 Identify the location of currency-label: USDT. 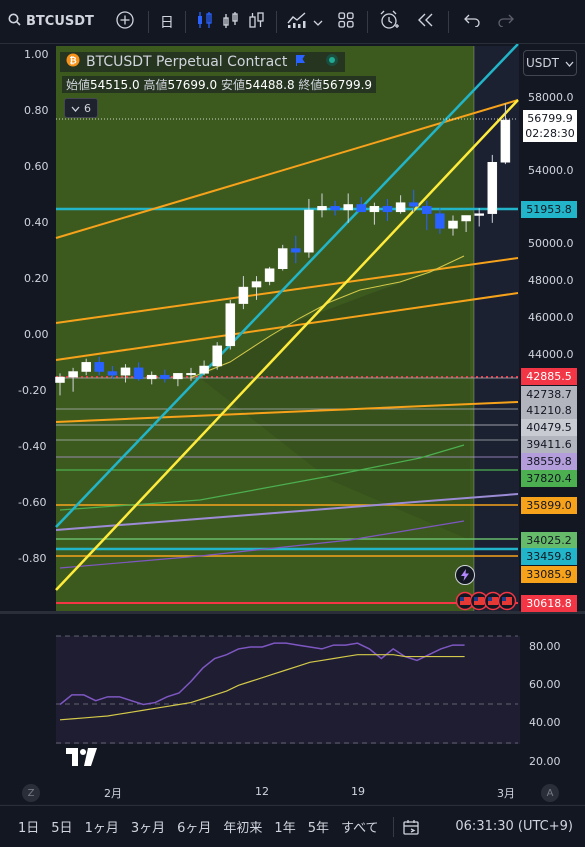
(542, 63).